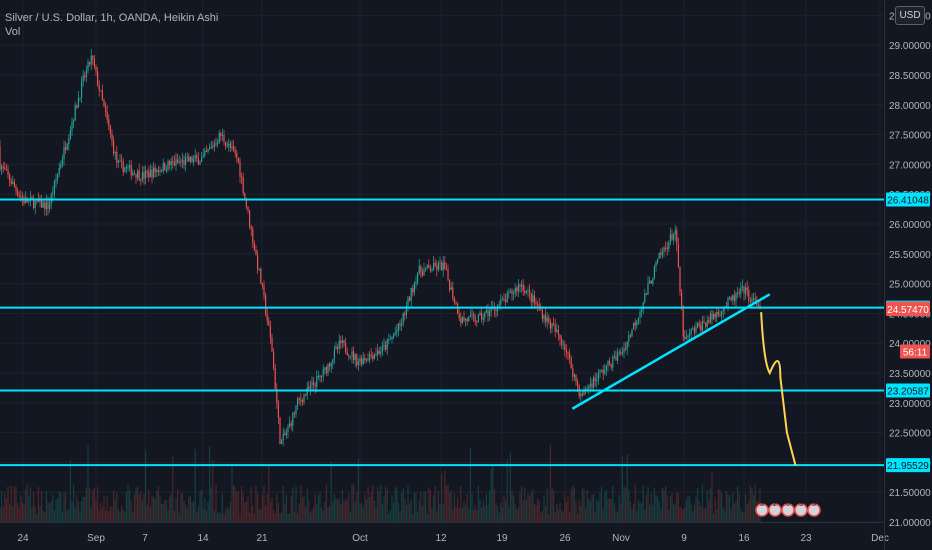 The height and width of the screenshot is (550, 932). What do you see at coordinates (621, 538) in the screenshot?
I see `x-tick-label: Nov` at bounding box center [621, 538].